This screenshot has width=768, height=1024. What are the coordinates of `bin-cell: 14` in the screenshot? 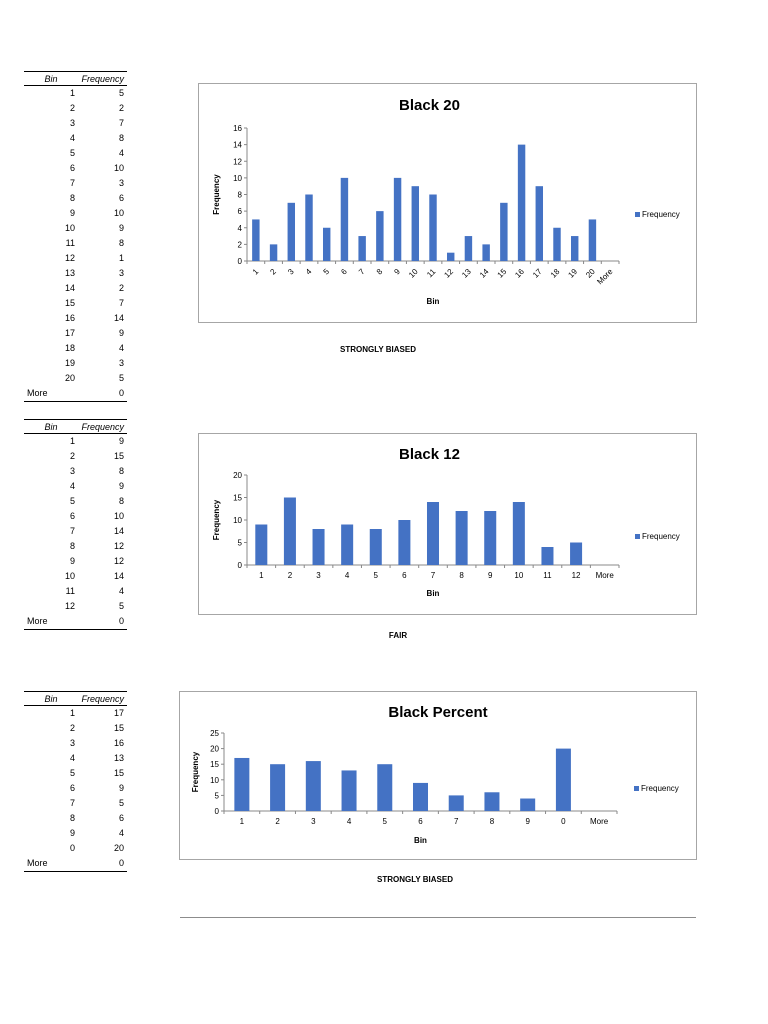 It's located at (69, 288).